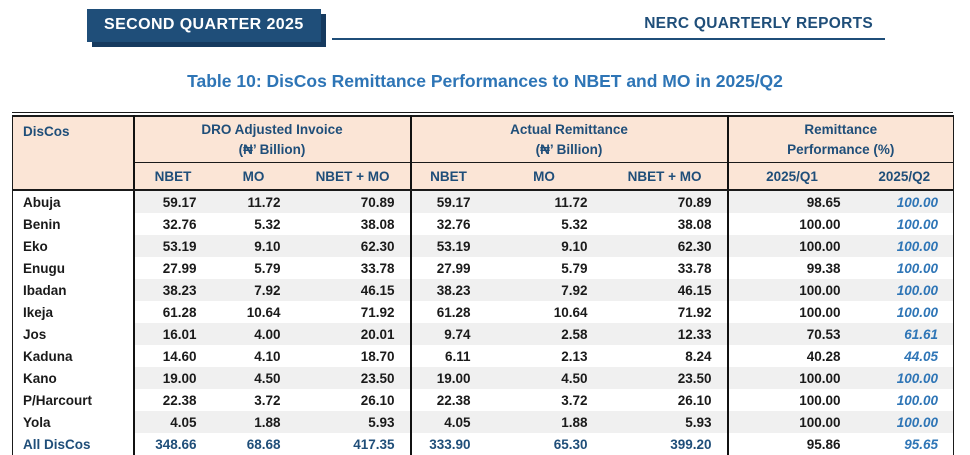 The image size is (970, 455). Describe the element at coordinates (272, 129) in the screenshot. I see `group-label: DRO Adjusted Invoice` at that location.